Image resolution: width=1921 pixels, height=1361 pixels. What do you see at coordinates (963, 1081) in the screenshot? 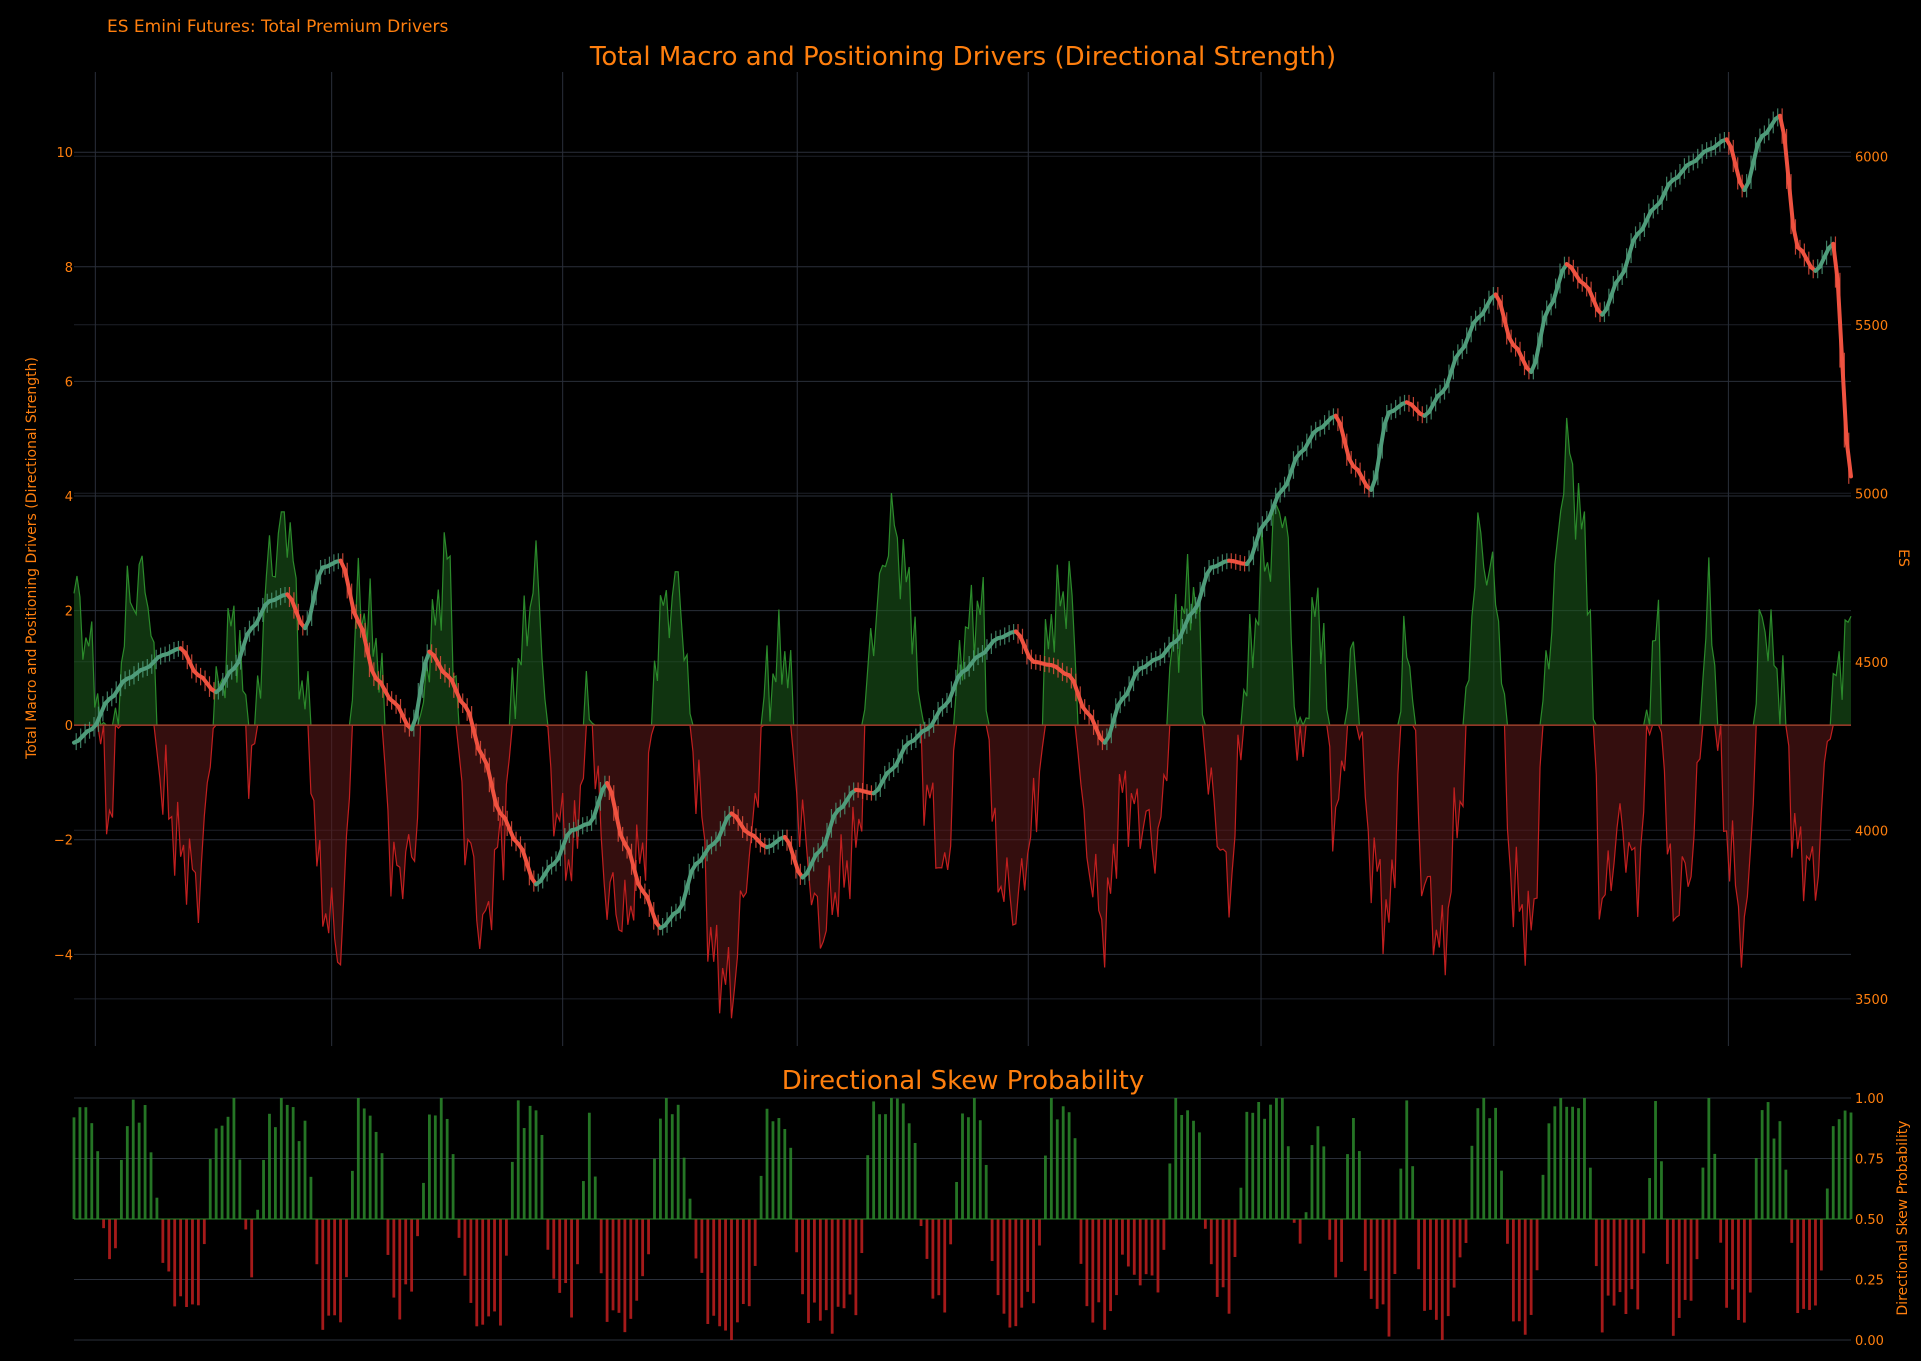
I see `bottom-chart-title: Directional Skew Probability` at bounding box center [963, 1081].